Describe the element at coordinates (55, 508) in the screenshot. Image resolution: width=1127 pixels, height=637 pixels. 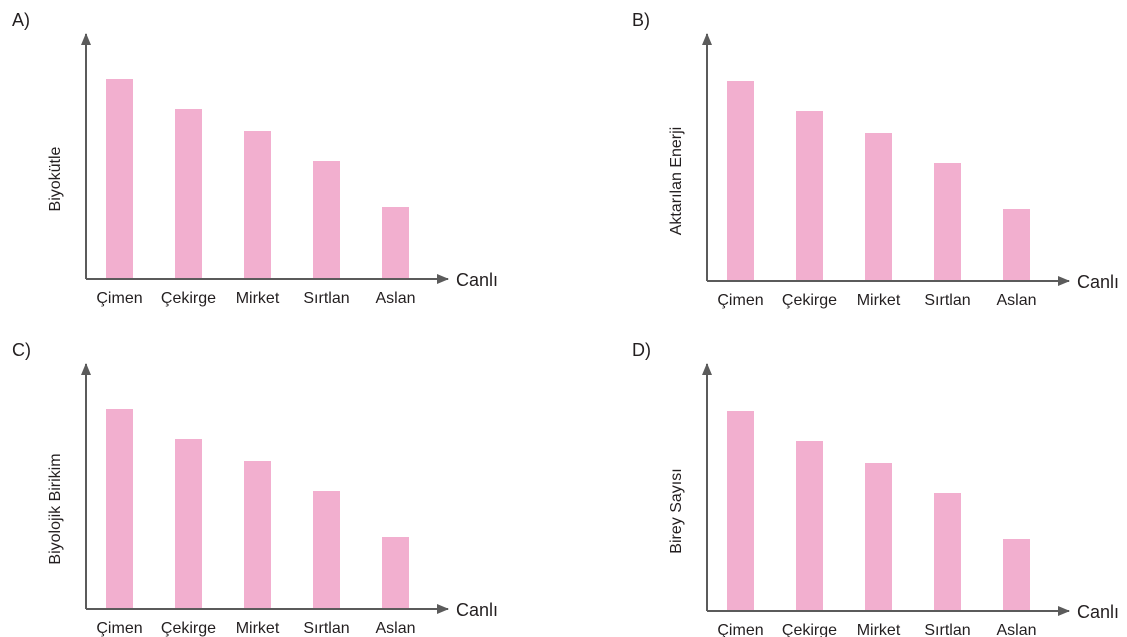
I see `y-axis-title: Biyolojik Birikim` at that location.